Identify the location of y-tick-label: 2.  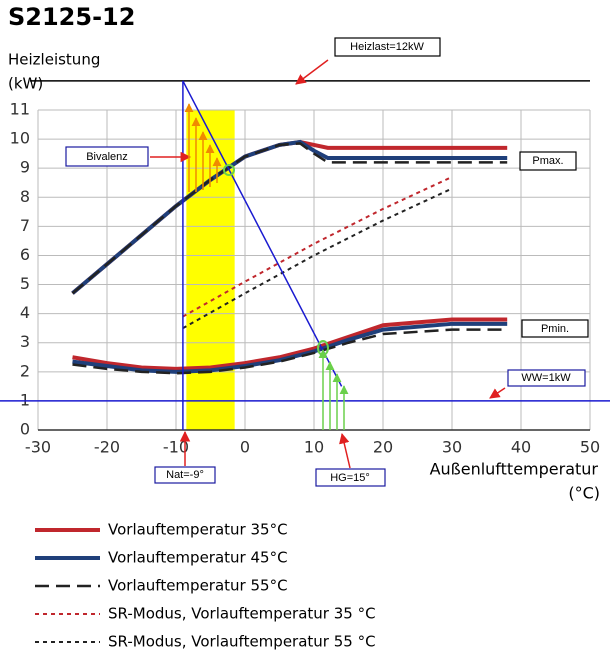
(25, 370).